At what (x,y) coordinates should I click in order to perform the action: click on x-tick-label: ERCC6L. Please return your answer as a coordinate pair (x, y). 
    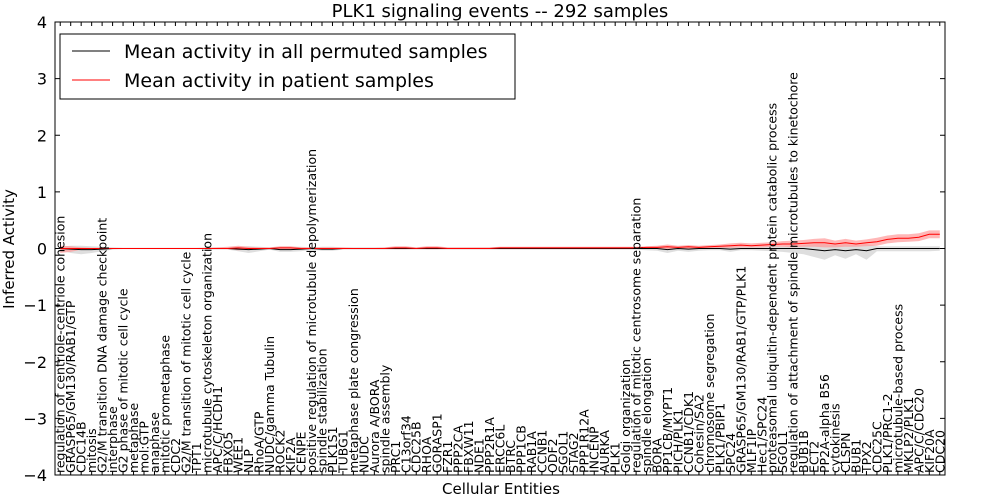
    Looking at the image, I should click on (500, 449).